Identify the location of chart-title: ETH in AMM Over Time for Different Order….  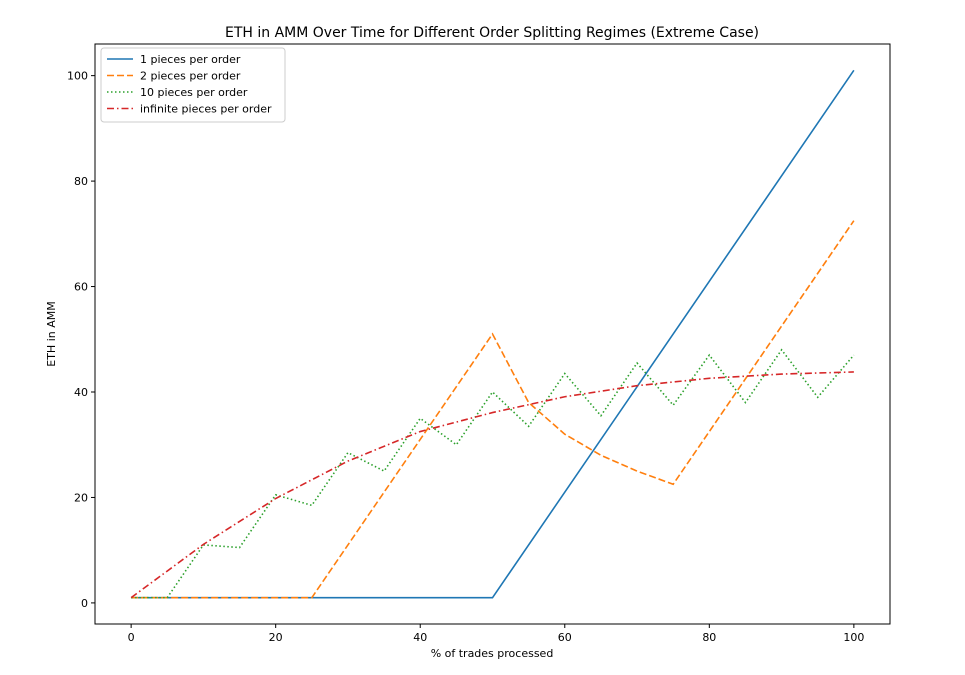
(492, 33).